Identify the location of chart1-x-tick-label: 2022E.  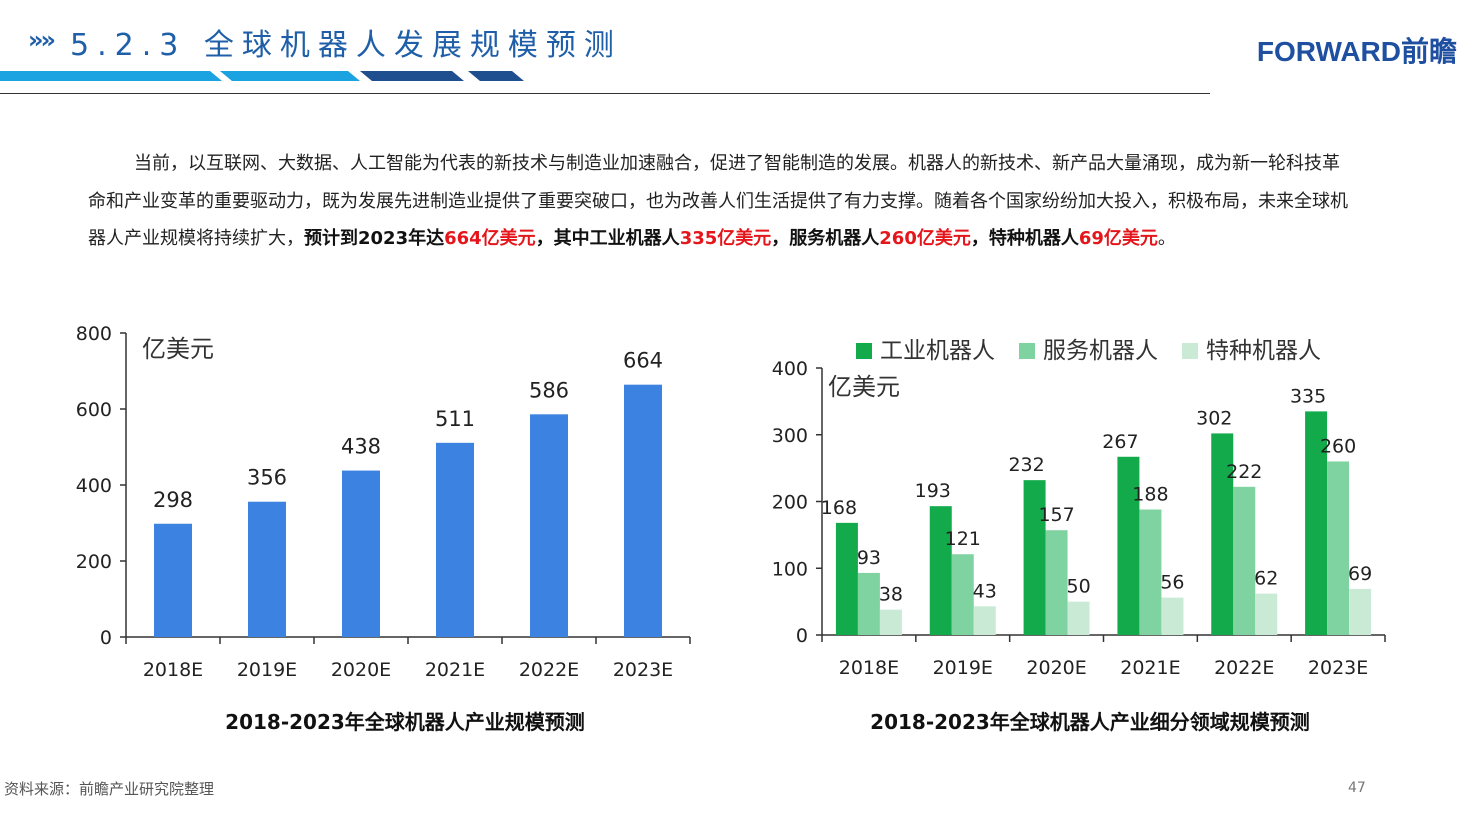
(549, 670).